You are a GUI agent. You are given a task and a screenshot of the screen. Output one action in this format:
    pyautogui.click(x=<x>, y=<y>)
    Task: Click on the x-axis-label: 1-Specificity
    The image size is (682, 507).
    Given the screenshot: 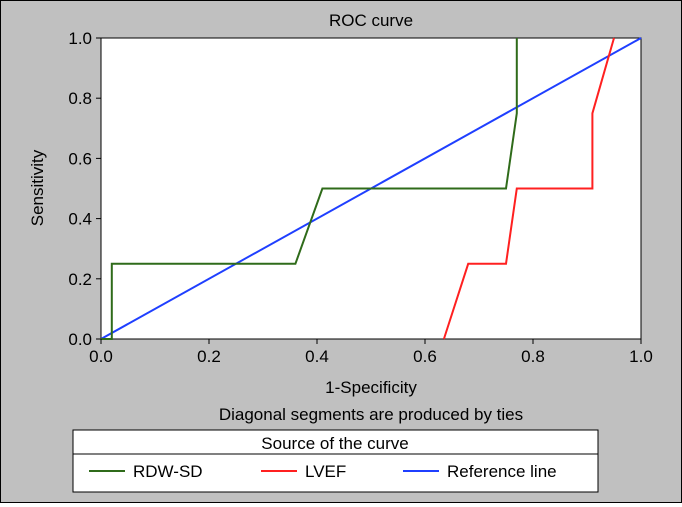 What is the action you would take?
    pyautogui.click(x=371, y=387)
    